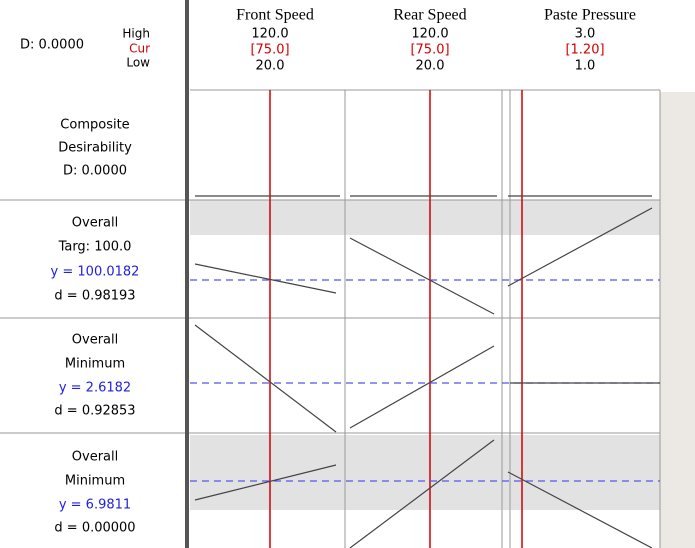  Describe the element at coordinates (95, 148) in the screenshot. I see `composite-label: Desirability` at that location.